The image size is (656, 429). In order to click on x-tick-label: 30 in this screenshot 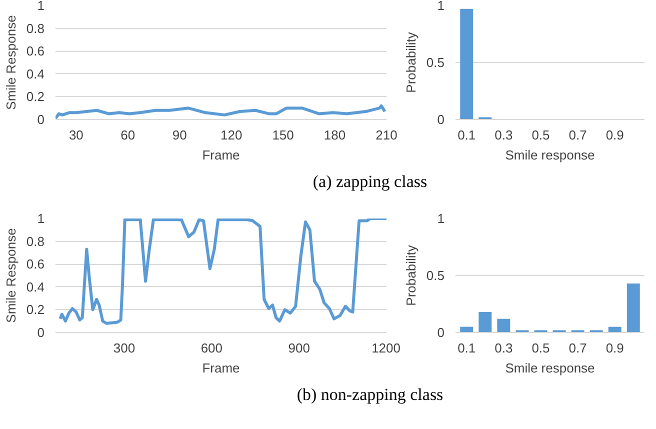, I will do `click(76, 135)`.